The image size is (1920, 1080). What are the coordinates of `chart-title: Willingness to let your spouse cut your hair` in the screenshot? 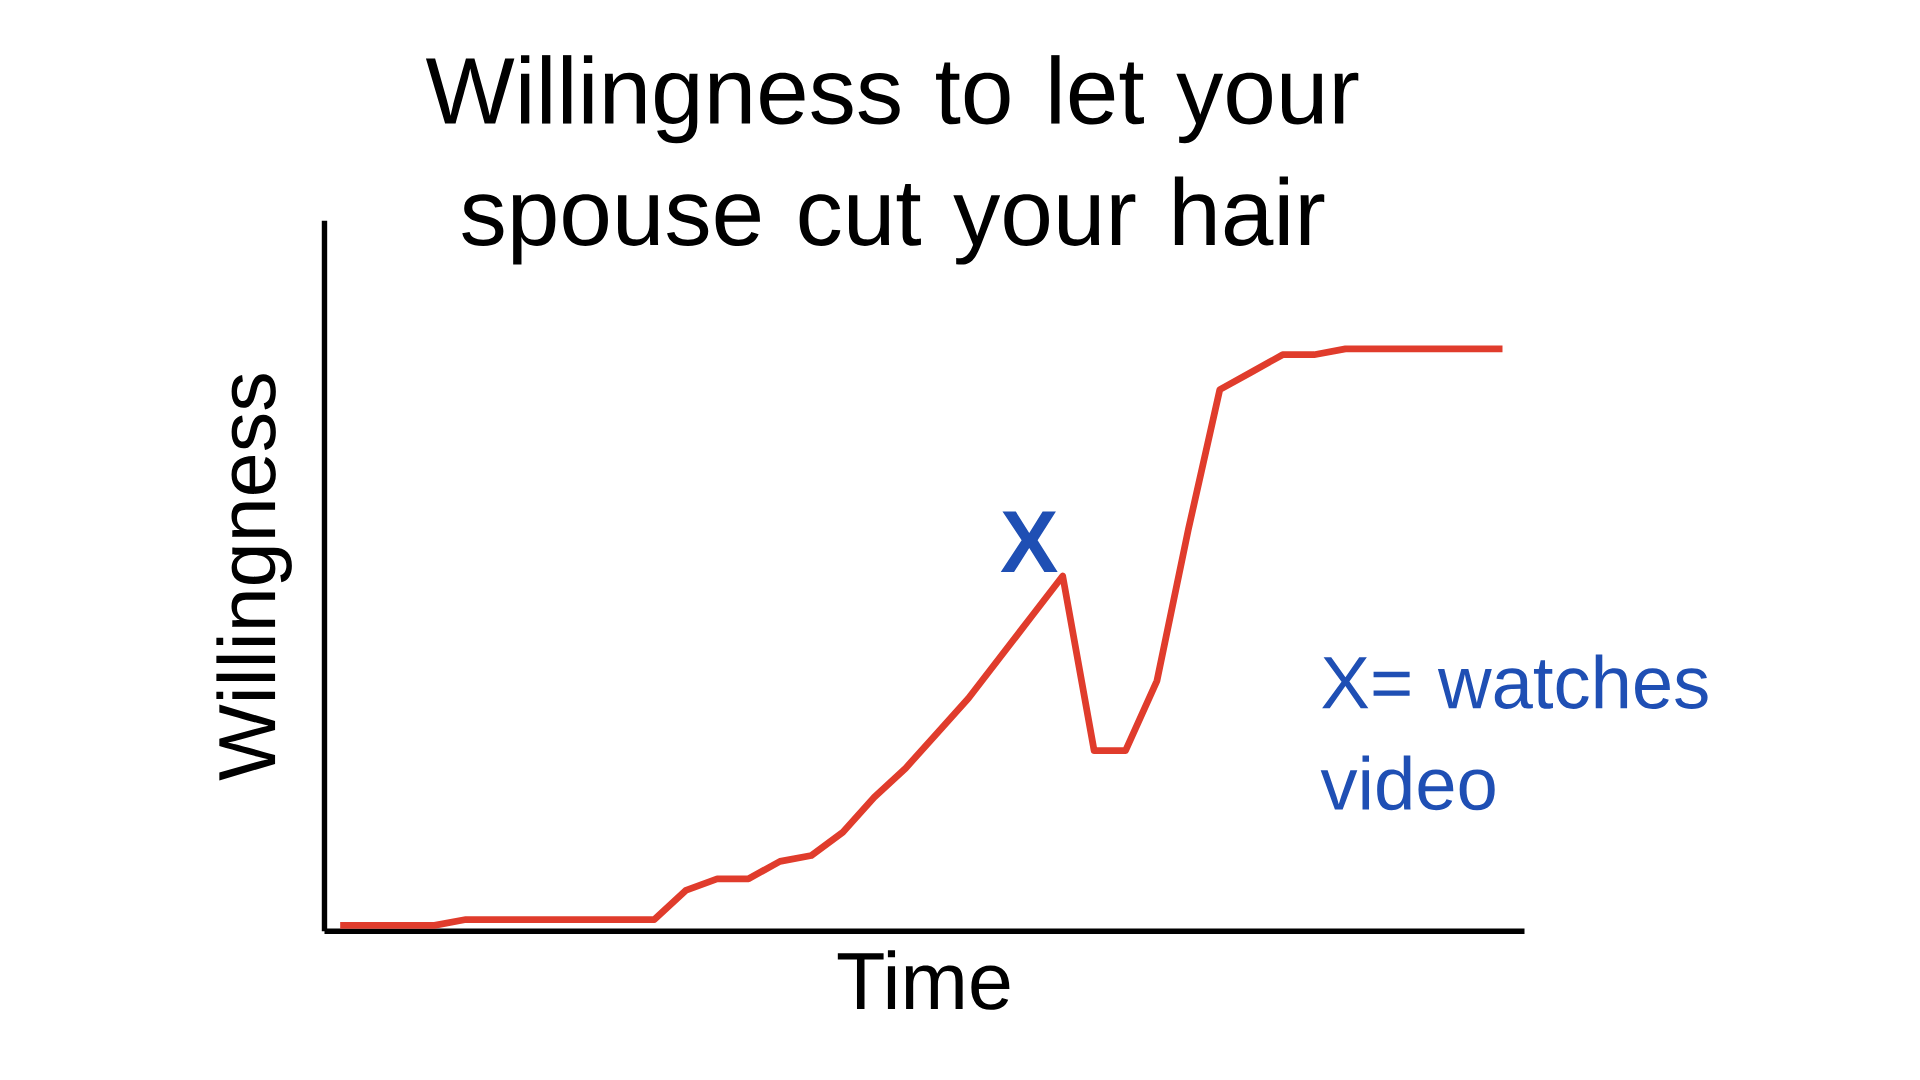 It's located at (892, 160).